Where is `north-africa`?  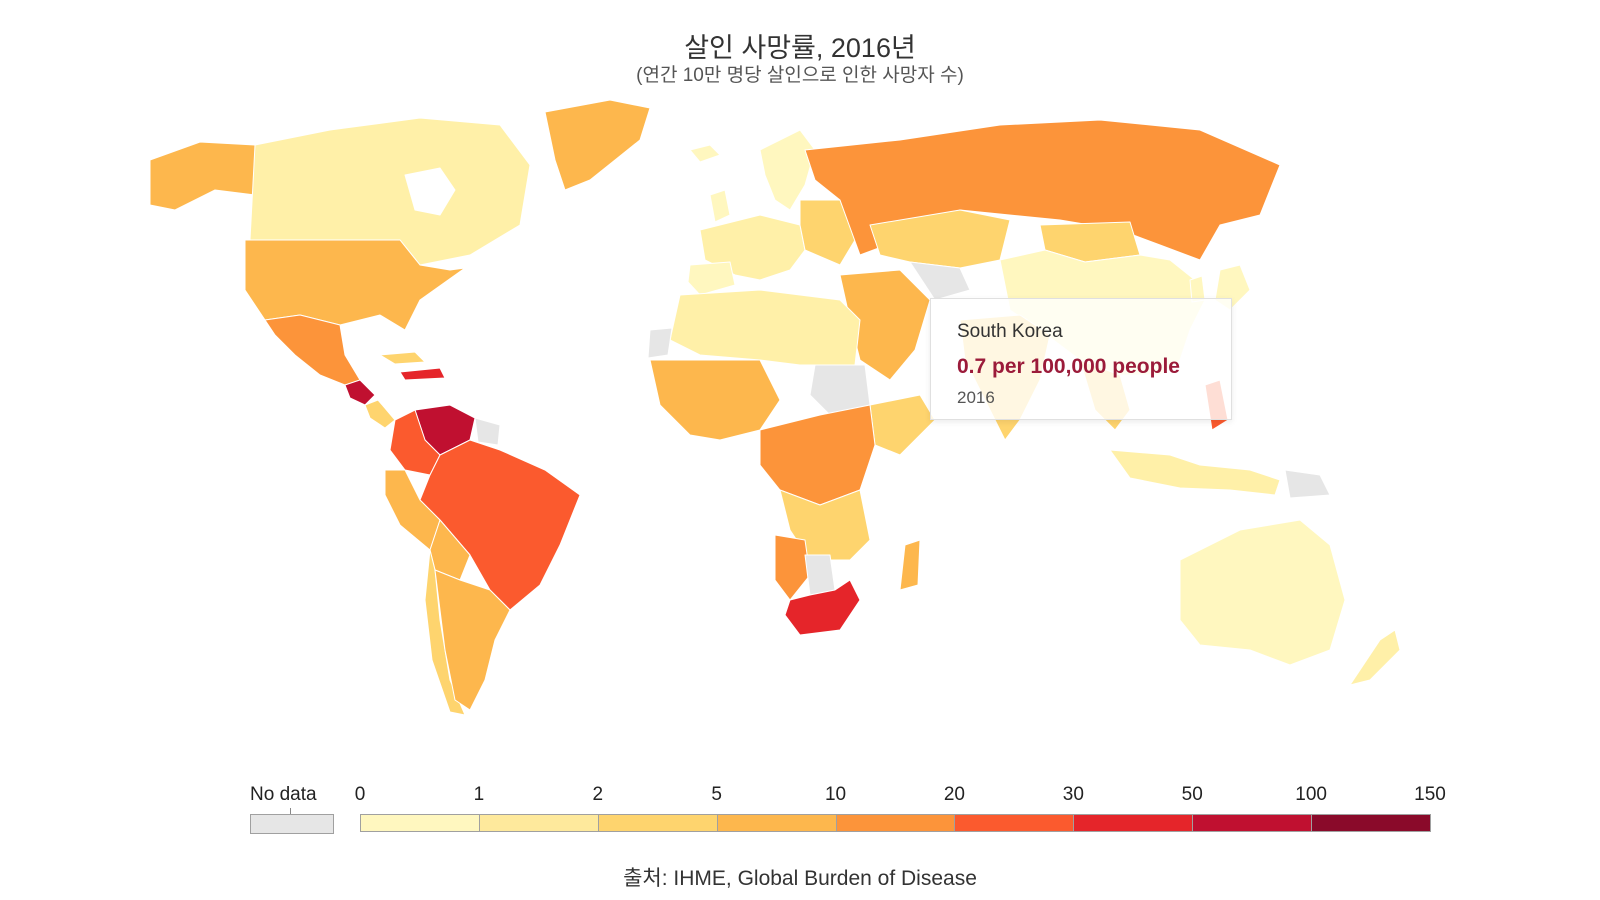
north-africa is located at coordinates (765, 327).